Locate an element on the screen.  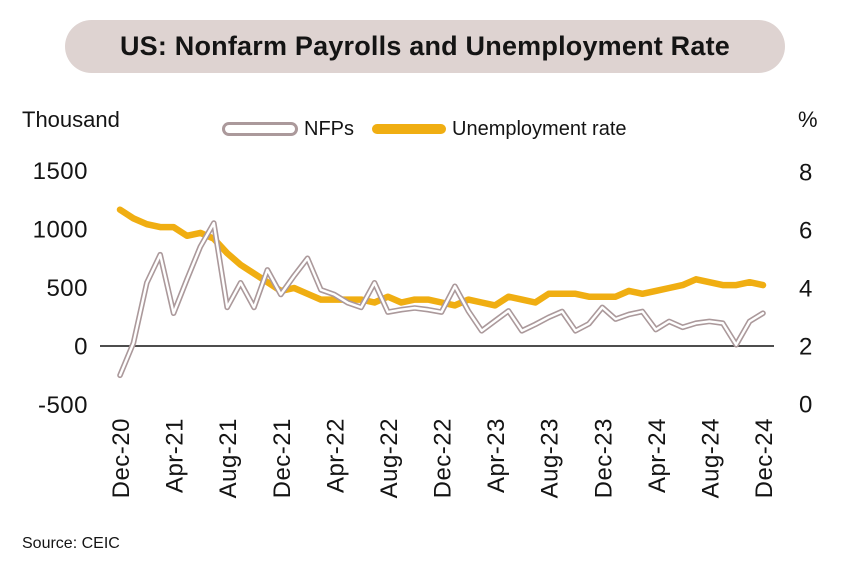
x-tick-label: Dec-22 is located at coordinates (443, 458).